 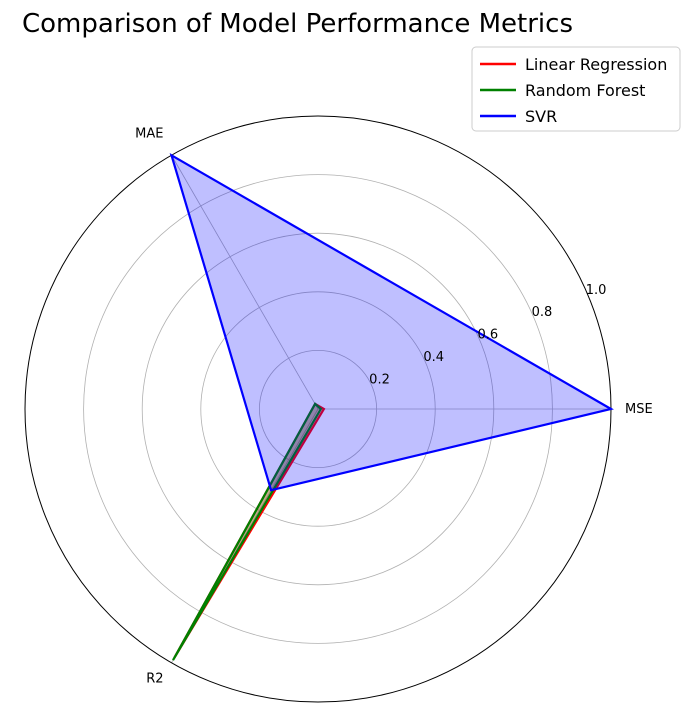 I want to click on r-tick-label: 1.0, so click(x=596, y=290).